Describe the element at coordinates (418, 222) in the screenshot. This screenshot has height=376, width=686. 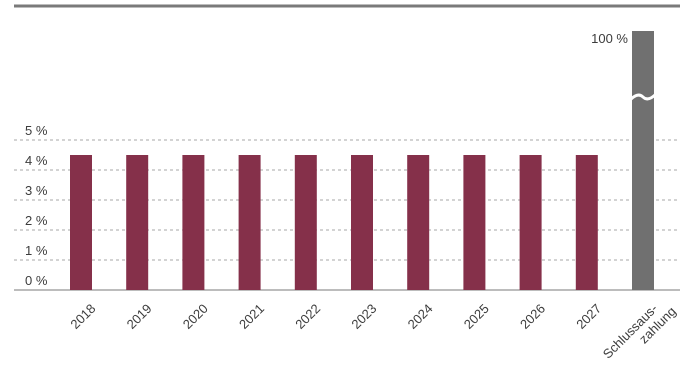
I see `bar-2024` at that location.